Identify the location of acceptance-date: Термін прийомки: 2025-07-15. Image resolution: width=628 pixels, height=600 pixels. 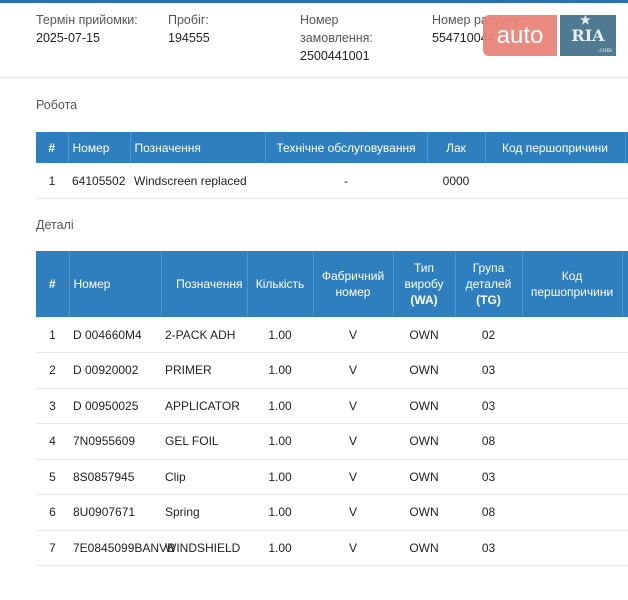
(87, 29).